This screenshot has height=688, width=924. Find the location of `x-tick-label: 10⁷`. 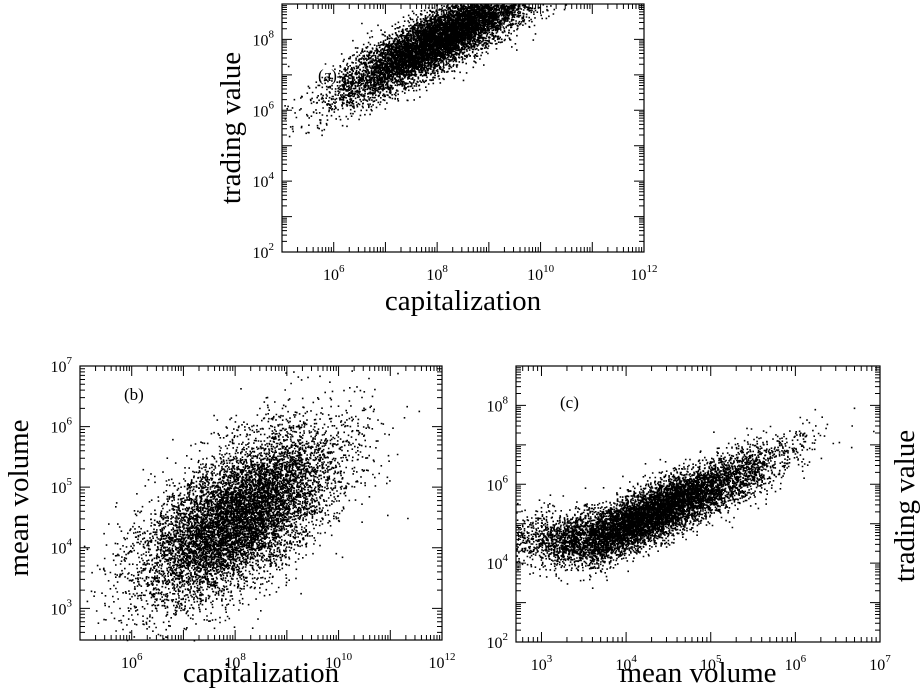

x-tick-label: 10⁷ is located at coordinates (880, 663).